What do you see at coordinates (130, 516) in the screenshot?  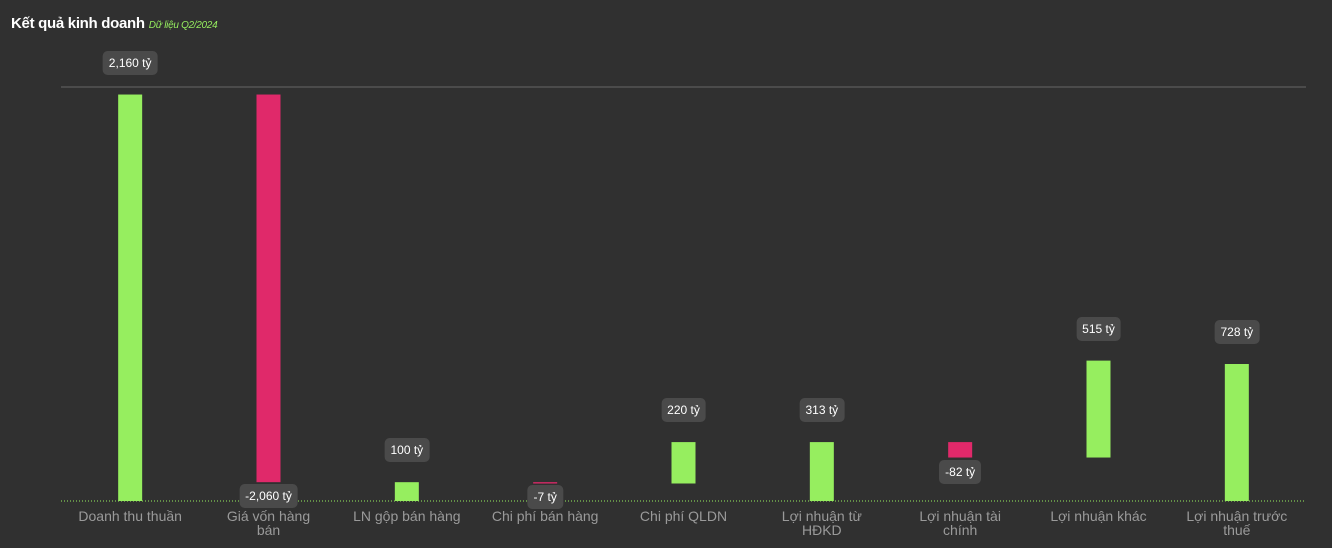 I see `x-tick-label: Doanh thu thuần` at bounding box center [130, 516].